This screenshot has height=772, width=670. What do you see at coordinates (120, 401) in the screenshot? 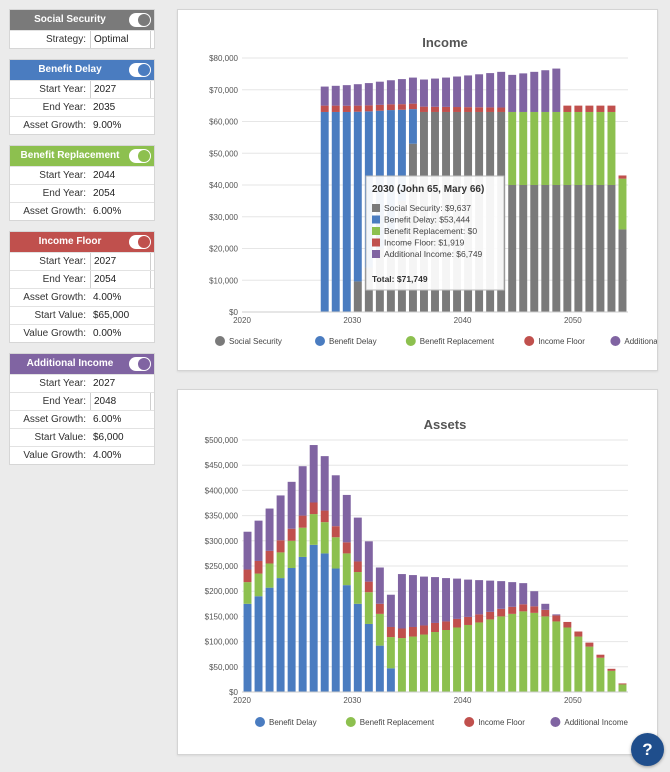
I see `end-year-input: 2048` at bounding box center [120, 401].